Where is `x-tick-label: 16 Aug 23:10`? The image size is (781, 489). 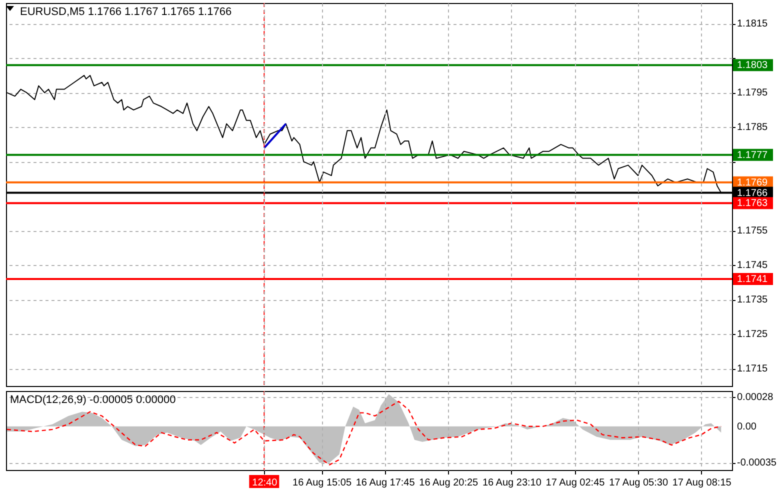 x-tick-label: 16 Aug 23:10 is located at coordinates (512, 483).